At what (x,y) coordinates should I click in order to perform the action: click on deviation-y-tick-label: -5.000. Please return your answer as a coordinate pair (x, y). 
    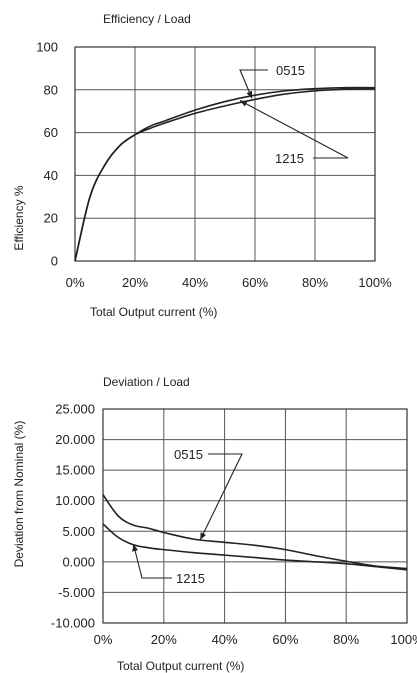
    Looking at the image, I should click on (76, 592).